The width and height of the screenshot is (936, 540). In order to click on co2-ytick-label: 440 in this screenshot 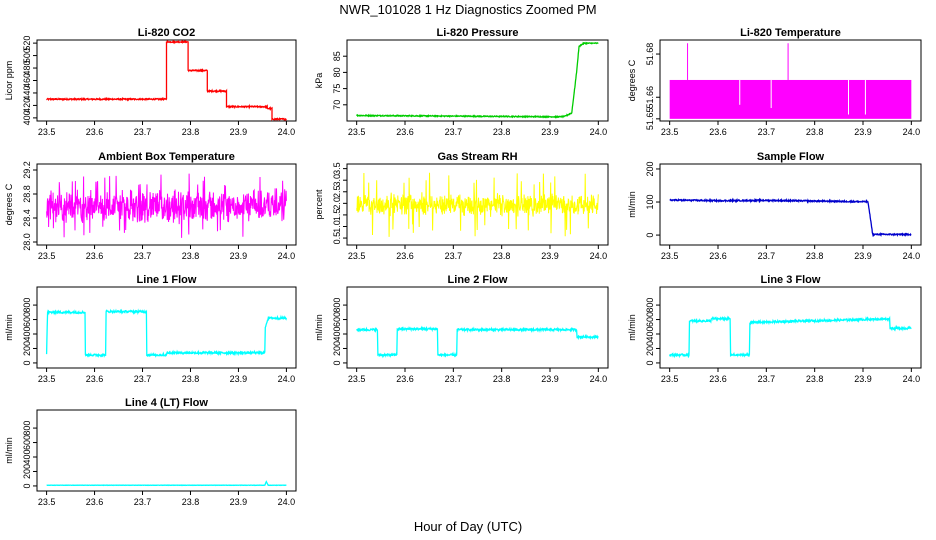, I will do `click(27, 92)`.